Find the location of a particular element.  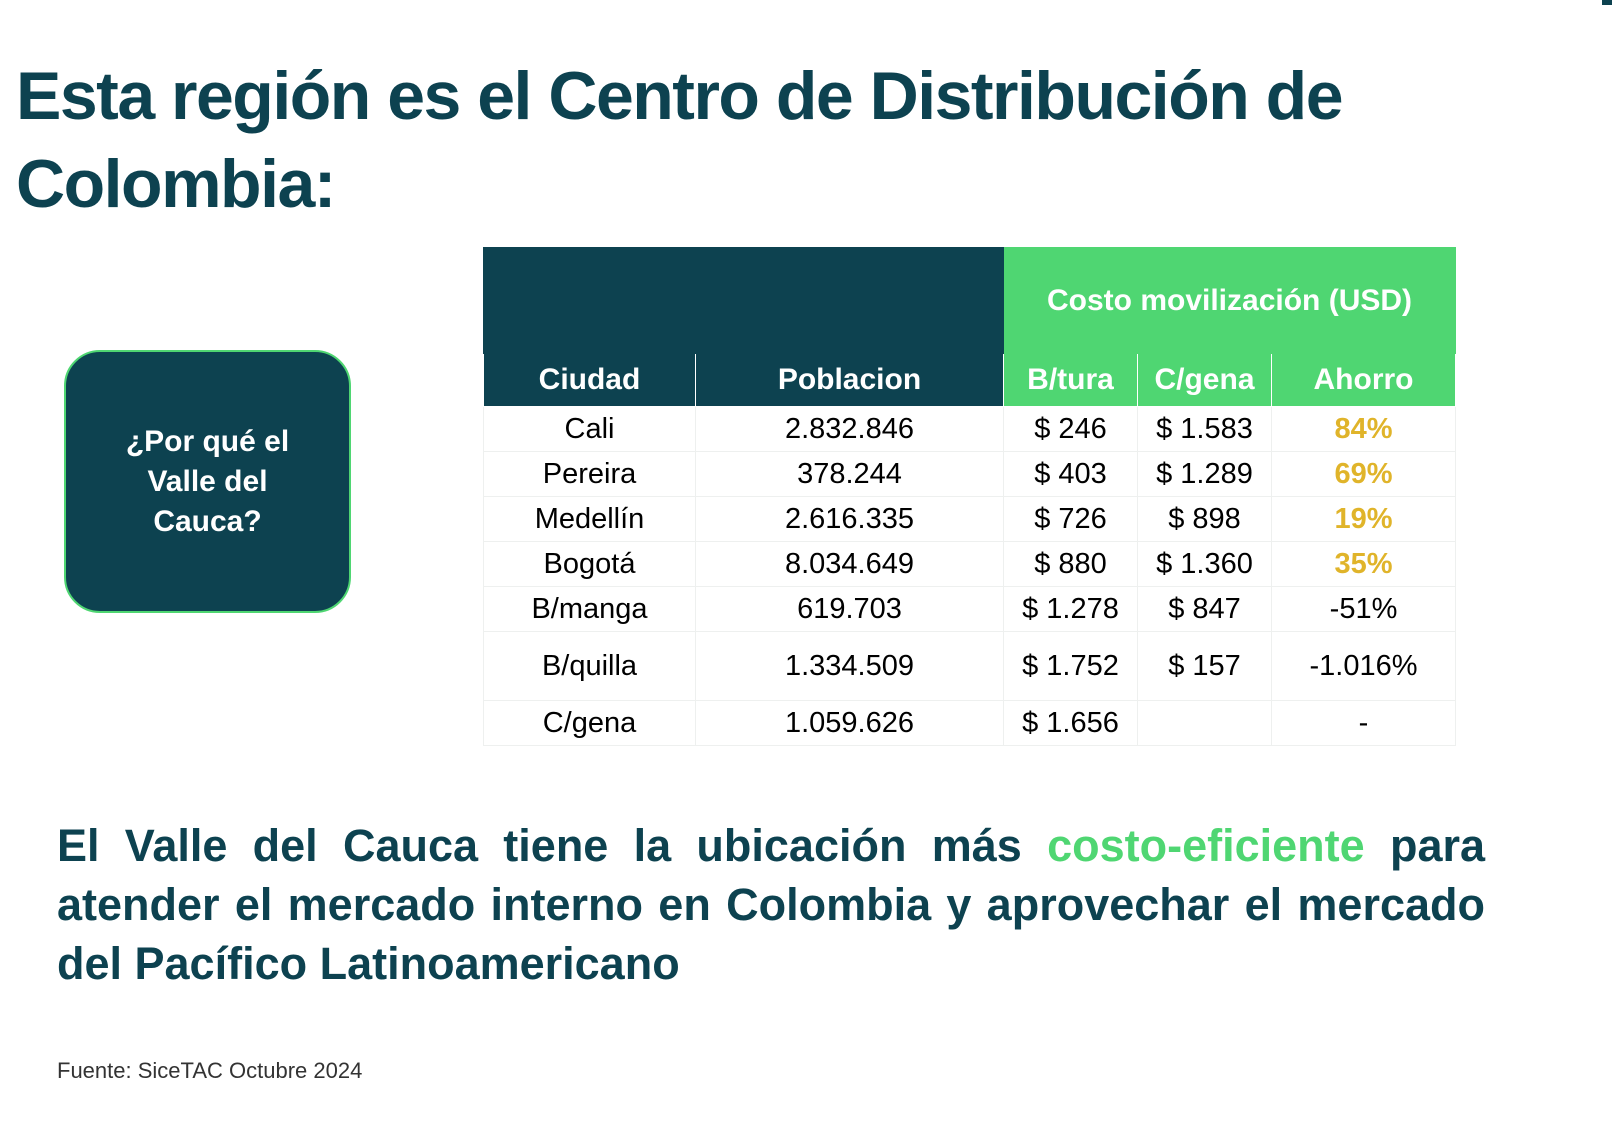

table-row: C/gena 1.059.626 $ 1.656 - is located at coordinates (970, 723).